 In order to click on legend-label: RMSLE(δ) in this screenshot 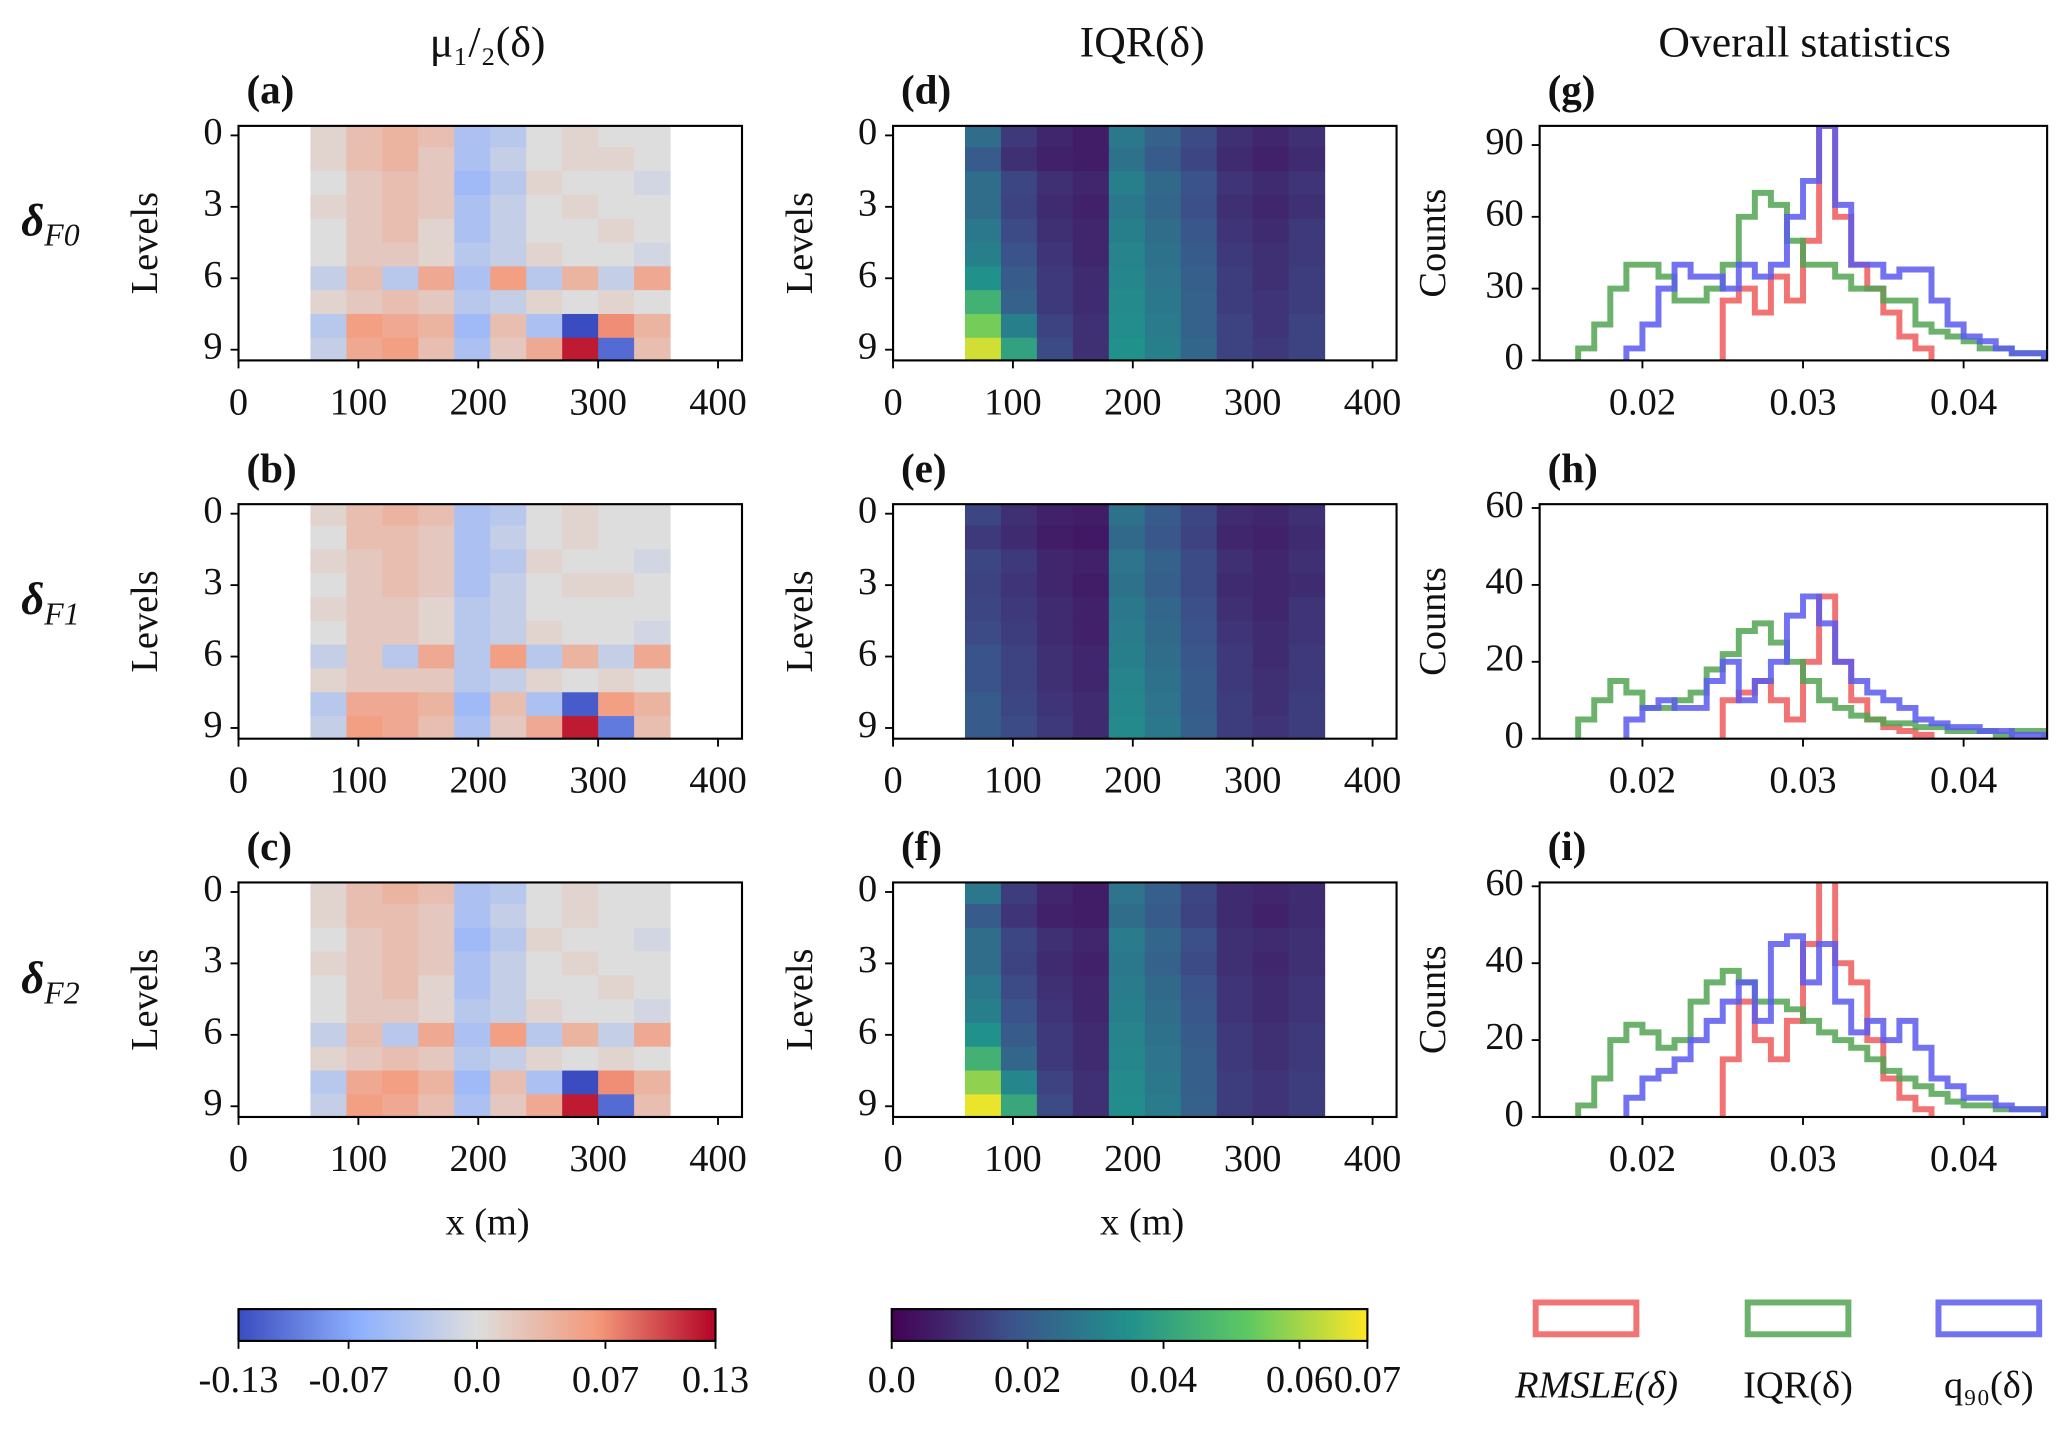, I will do `click(1596, 1385)`.